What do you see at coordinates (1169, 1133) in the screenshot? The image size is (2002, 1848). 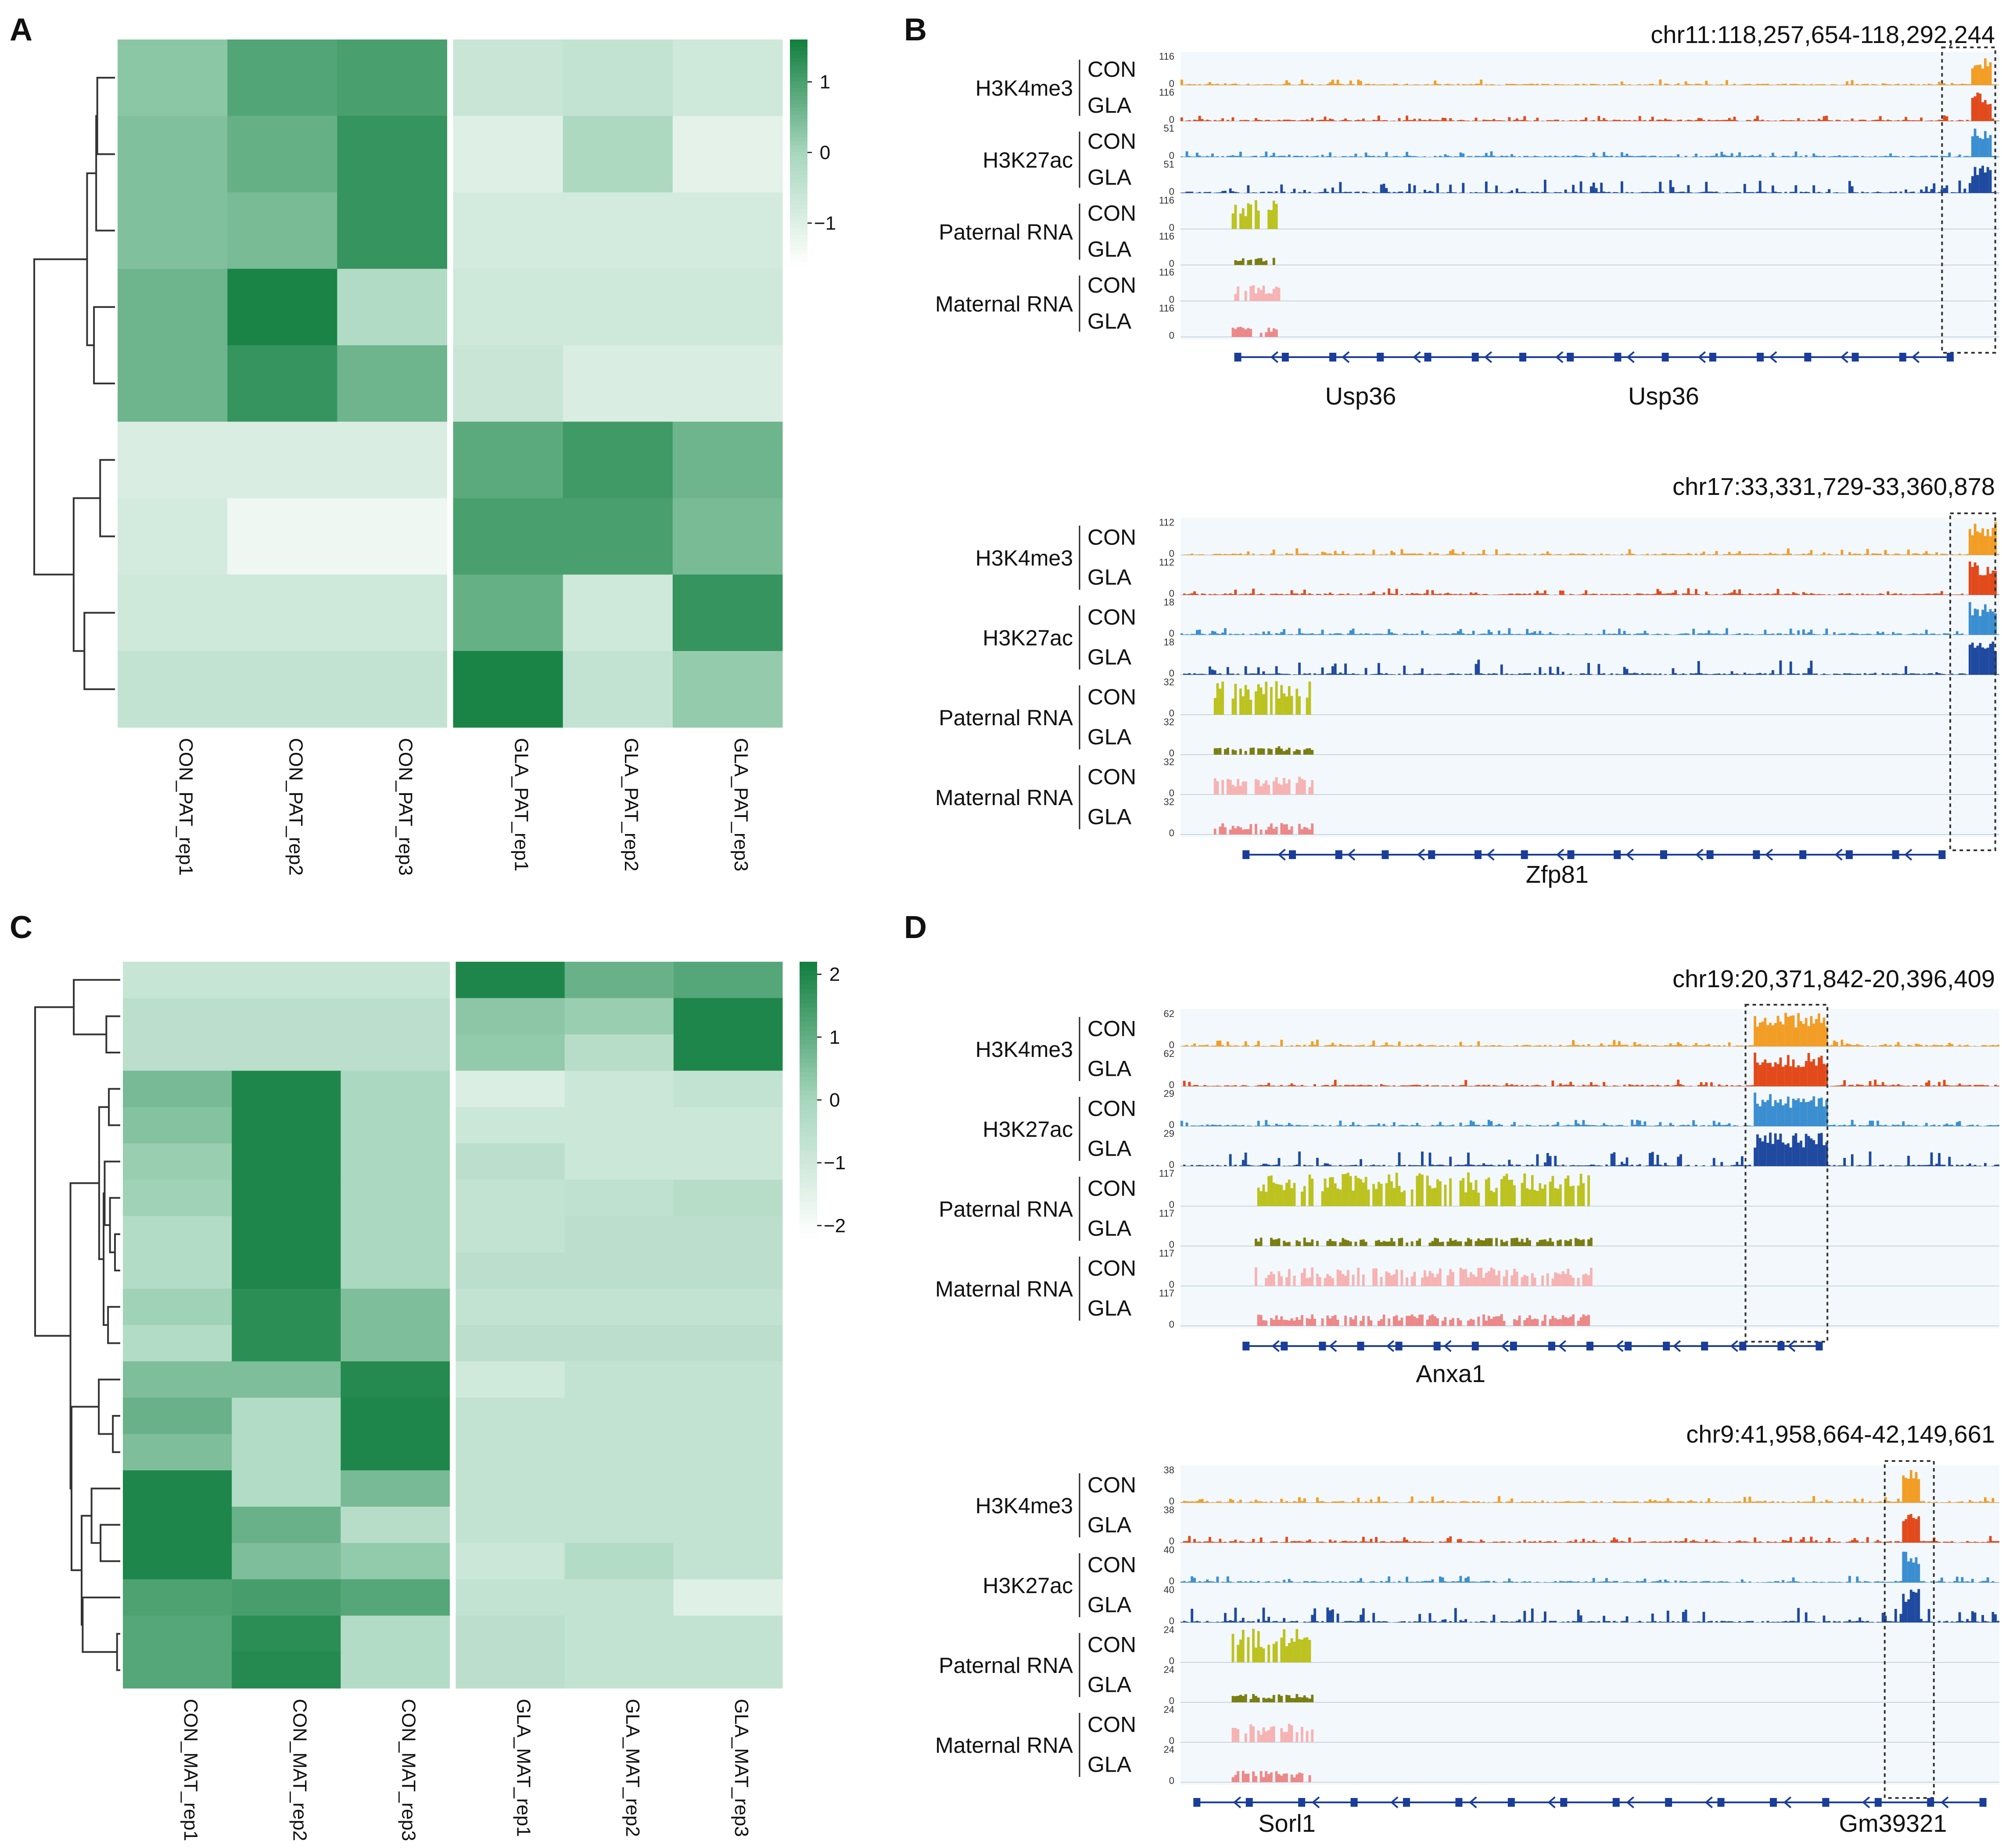 I see `scale-max-label: 29` at bounding box center [1169, 1133].